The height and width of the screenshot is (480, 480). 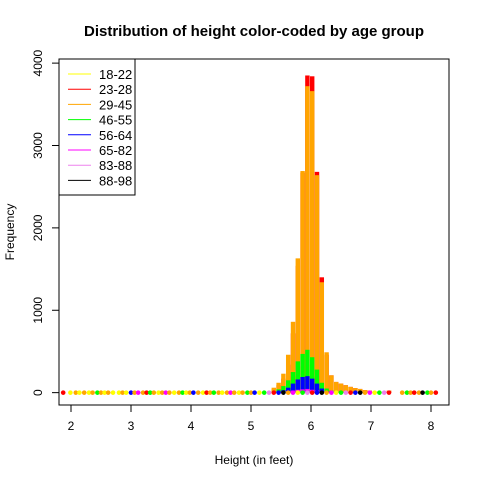 What do you see at coordinates (38, 310) in the screenshot?
I see `y-tick-label: 1000` at bounding box center [38, 310].